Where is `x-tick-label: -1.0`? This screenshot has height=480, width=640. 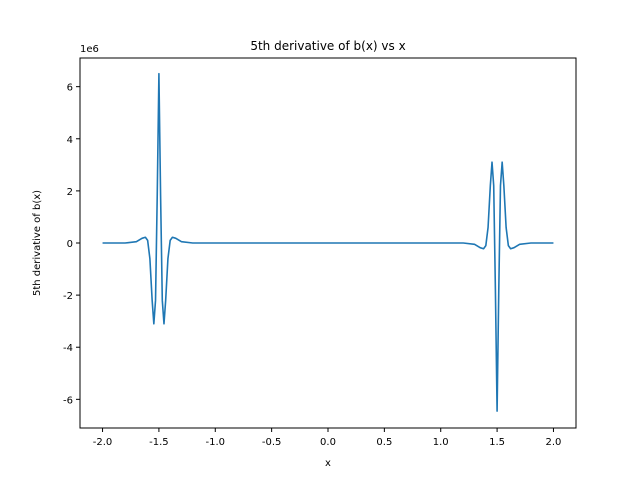 x-tick-label: -1.0 is located at coordinates (216, 442).